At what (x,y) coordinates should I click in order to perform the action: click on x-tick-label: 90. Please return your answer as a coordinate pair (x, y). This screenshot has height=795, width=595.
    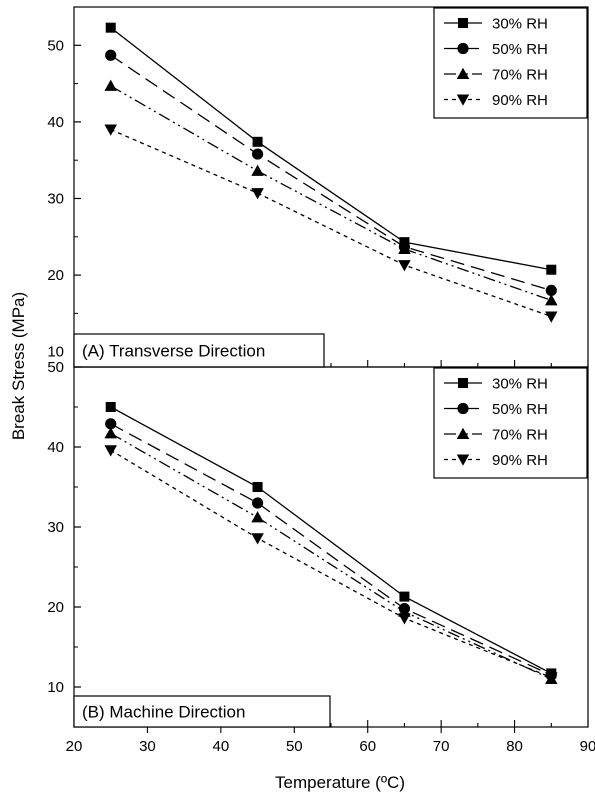
    Looking at the image, I should click on (587, 746).